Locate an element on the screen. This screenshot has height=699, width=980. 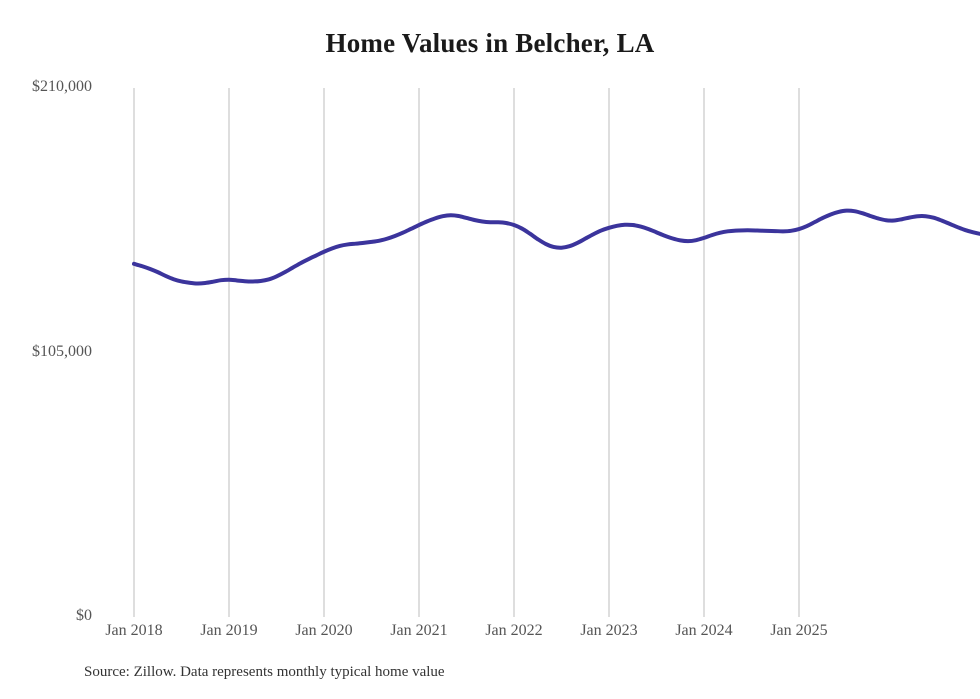
x-axis-tick-jan-2022: Jan 2022 is located at coordinates (514, 630).